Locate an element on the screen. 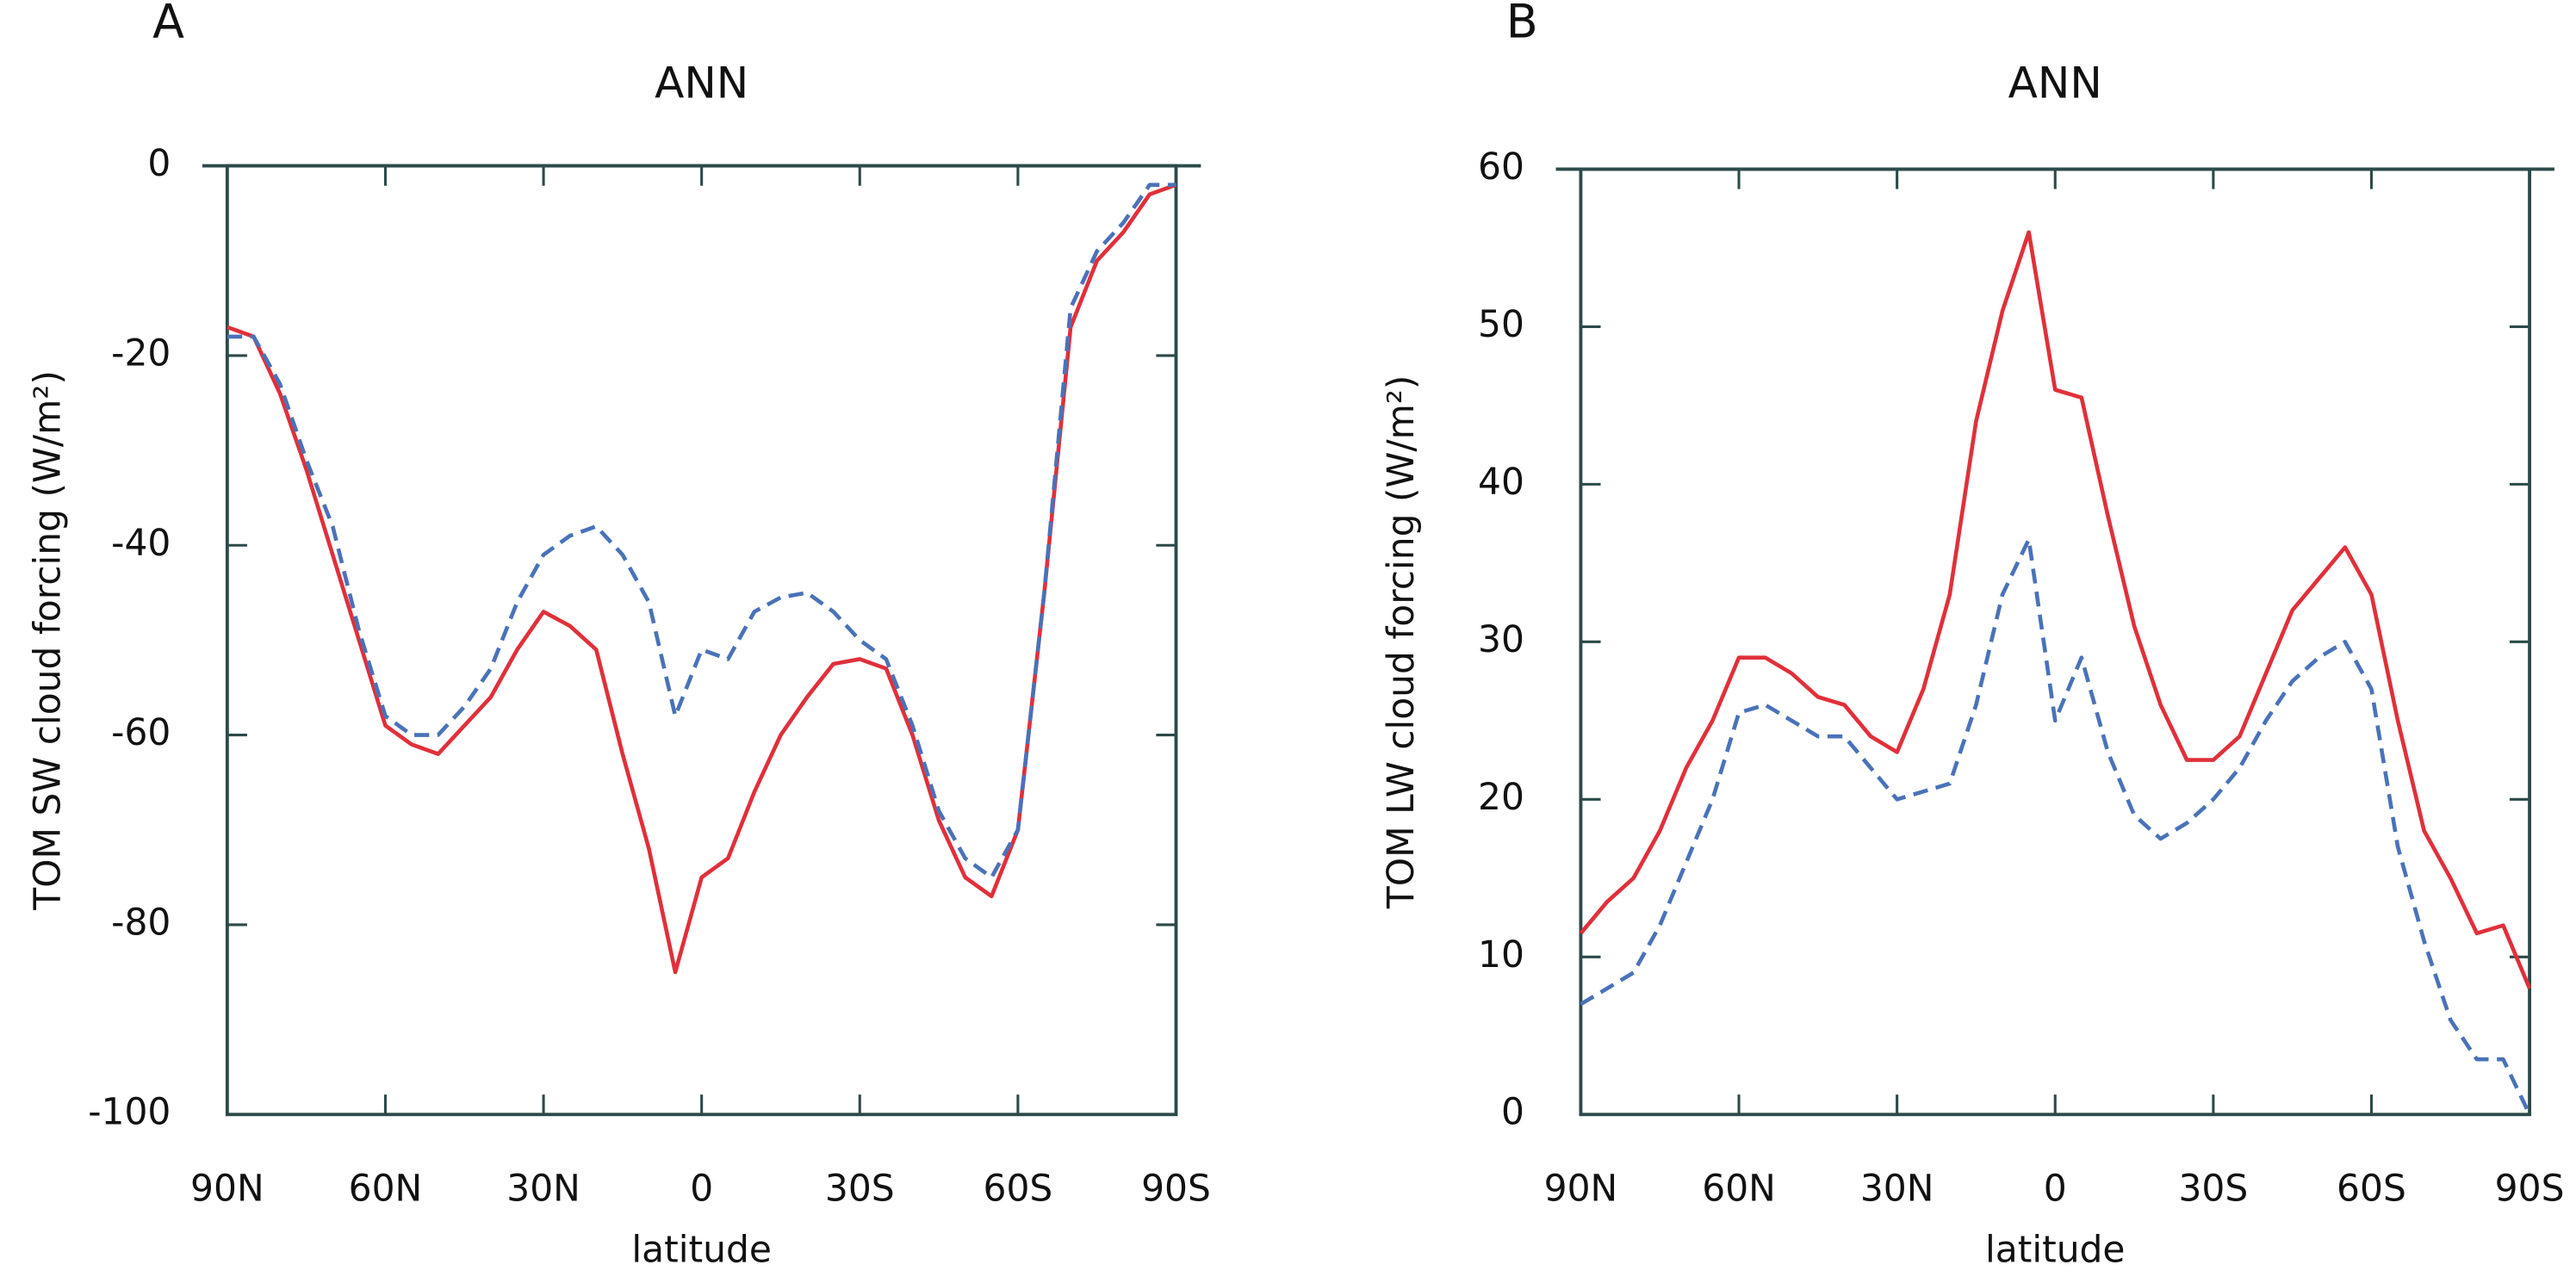 The height and width of the screenshot is (1277, 2576). y-tick-label: 40 is located at coordinates (1501, 482).